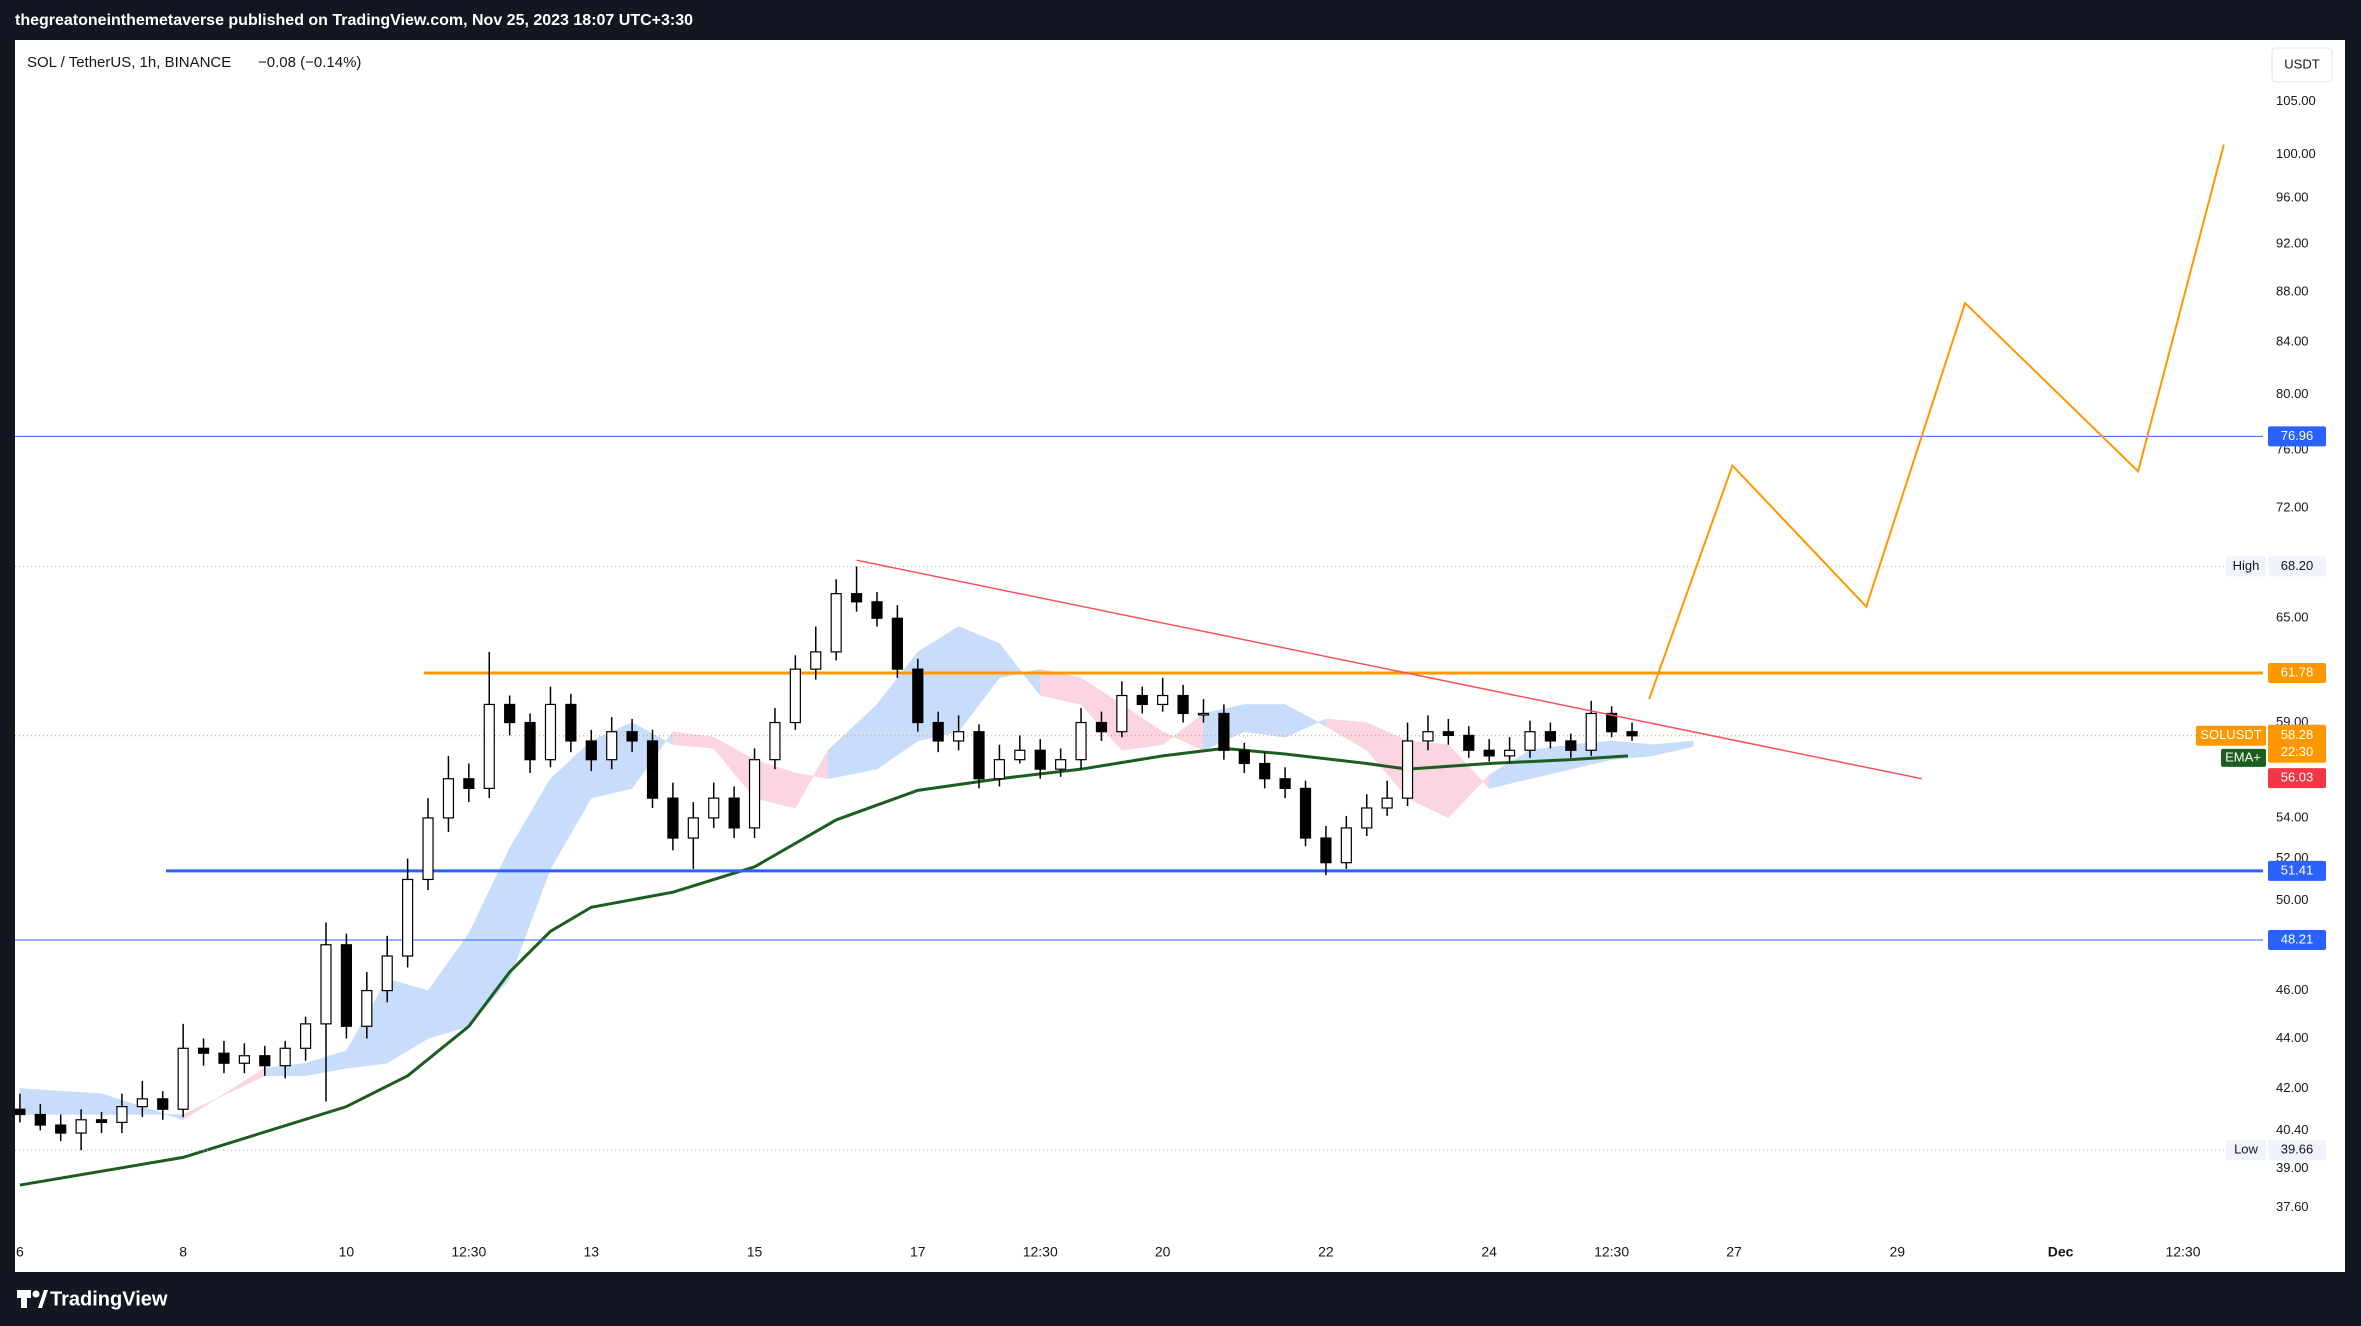 Image resolution: width=2361 pixels, height=1326 pixels. I want to click on x-tick-label: 15, so click(755, 1252).